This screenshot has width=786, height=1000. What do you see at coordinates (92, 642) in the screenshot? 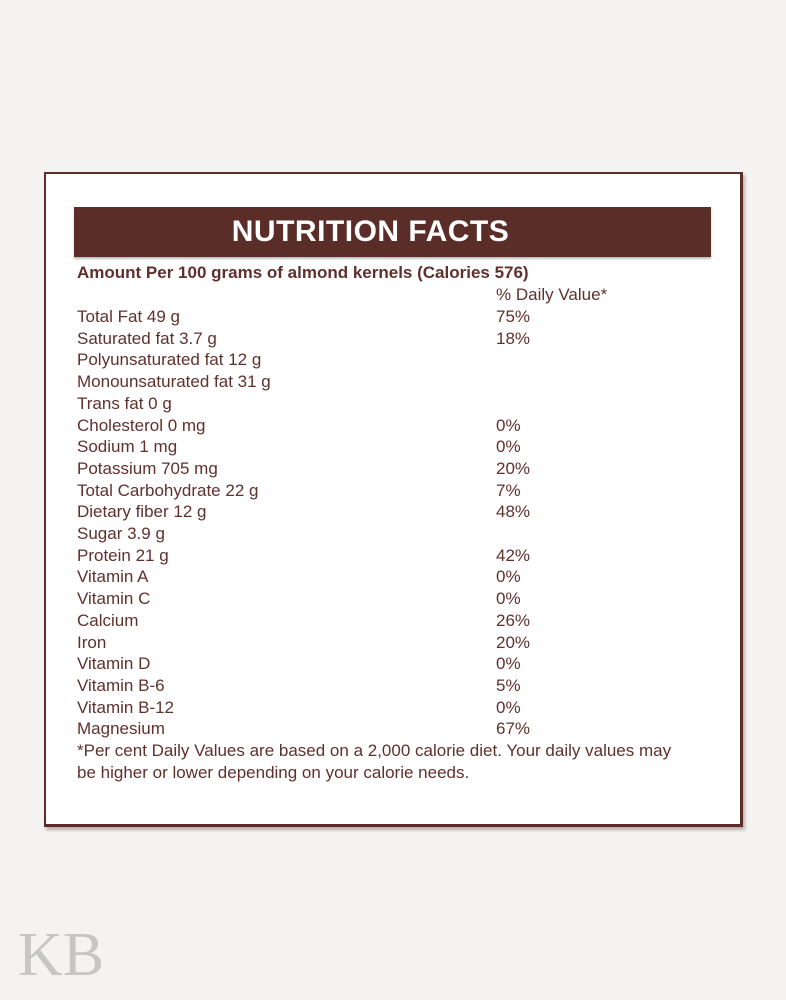
I see `nutrient-name: Iron` at bounding box center [92, 642].